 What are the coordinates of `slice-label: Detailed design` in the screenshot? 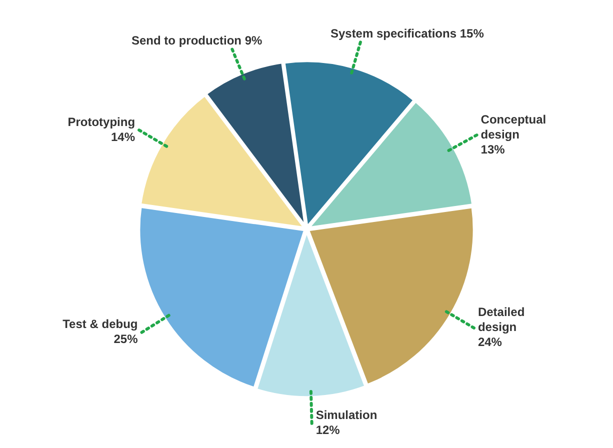 It's located at (501, 319).